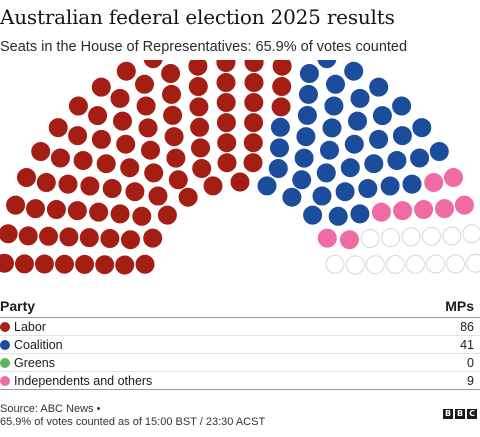 The height and width of the screenshot is (437, 480). What do you see at coordinates (197, 17) in the screenshot?
I see `chart-title: Australian federal election 2025 results` at bounding box center [197, 17].